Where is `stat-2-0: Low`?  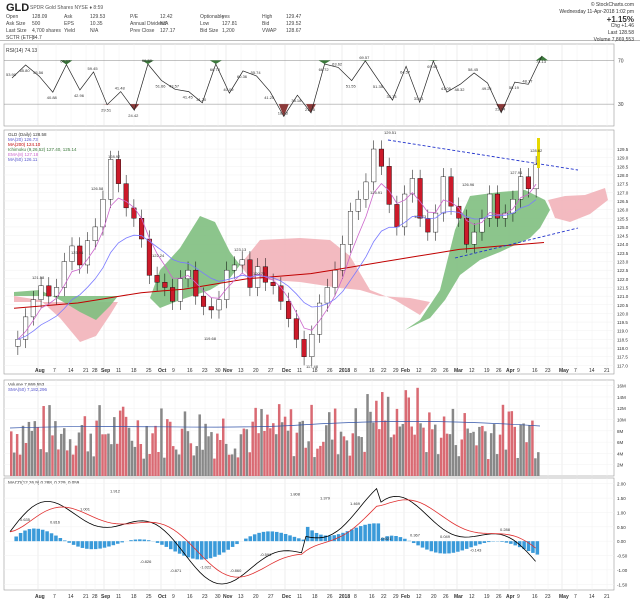 stat-2-0: Low is located at coordinates (205, 24).